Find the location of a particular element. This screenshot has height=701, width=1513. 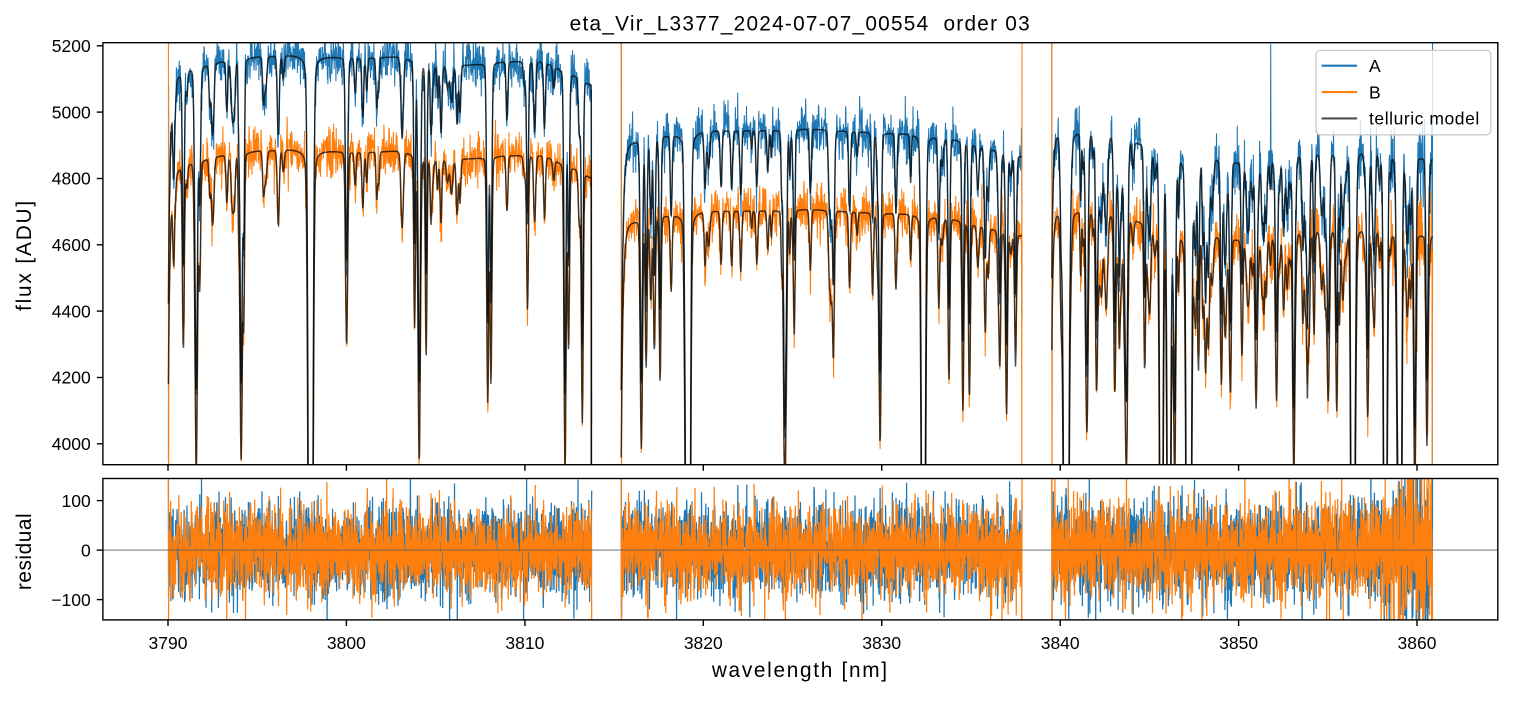

svg-text: 5000 is located at coordinates (71, 112).